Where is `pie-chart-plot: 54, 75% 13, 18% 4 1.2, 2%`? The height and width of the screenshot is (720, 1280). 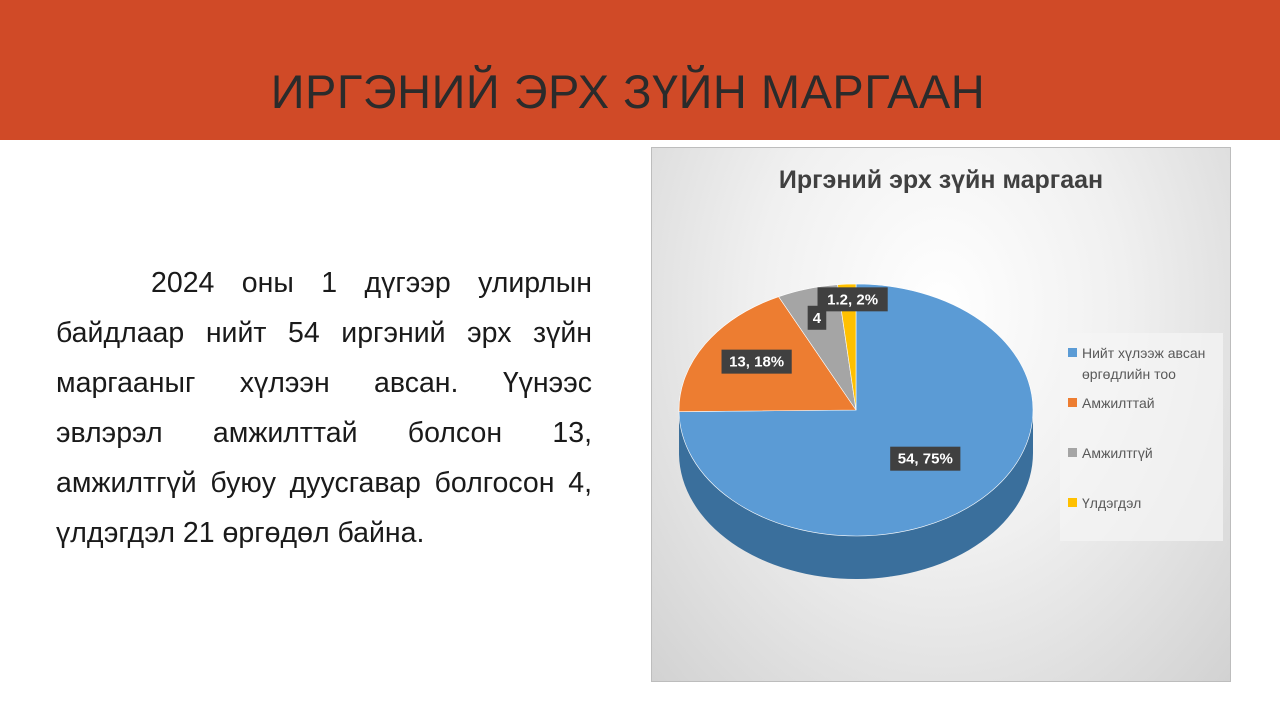
pie-chart-plot: 54, 75% 13, 18% 4 1.2, 2% is located at coordinates (856, 431).